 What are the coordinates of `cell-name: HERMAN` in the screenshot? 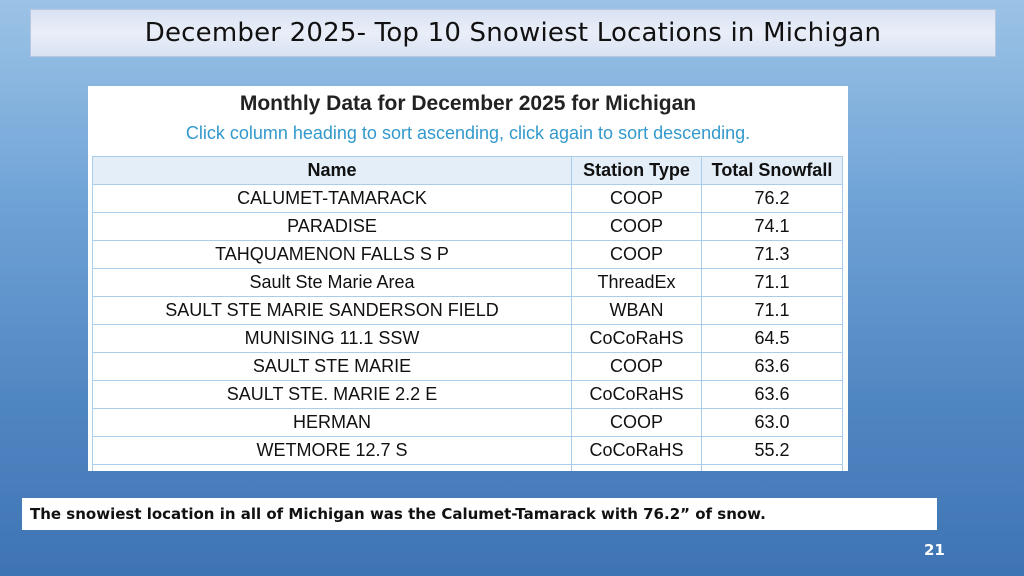 It's located at (332, 422).